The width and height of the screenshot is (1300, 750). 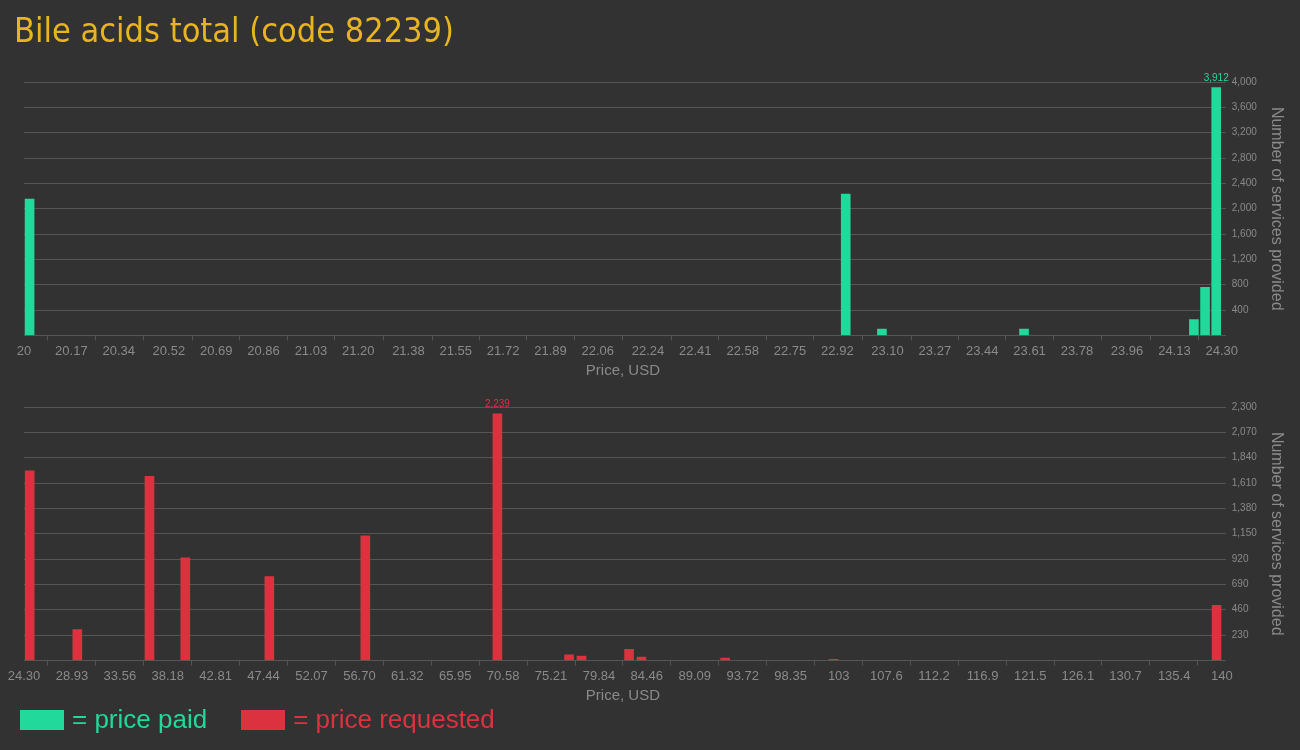 What do you see at coordinates (1244, 208) in the screenshot?
I see `y-tick-label: 2,000` at bounding box center [1244, 208].